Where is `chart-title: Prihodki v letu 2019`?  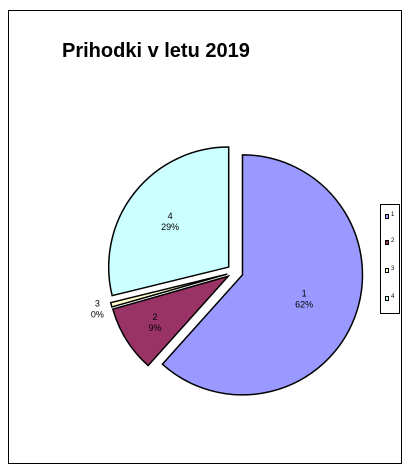 chart-title: Prihodki v letu 2019 is located at coordinates (156, 51).